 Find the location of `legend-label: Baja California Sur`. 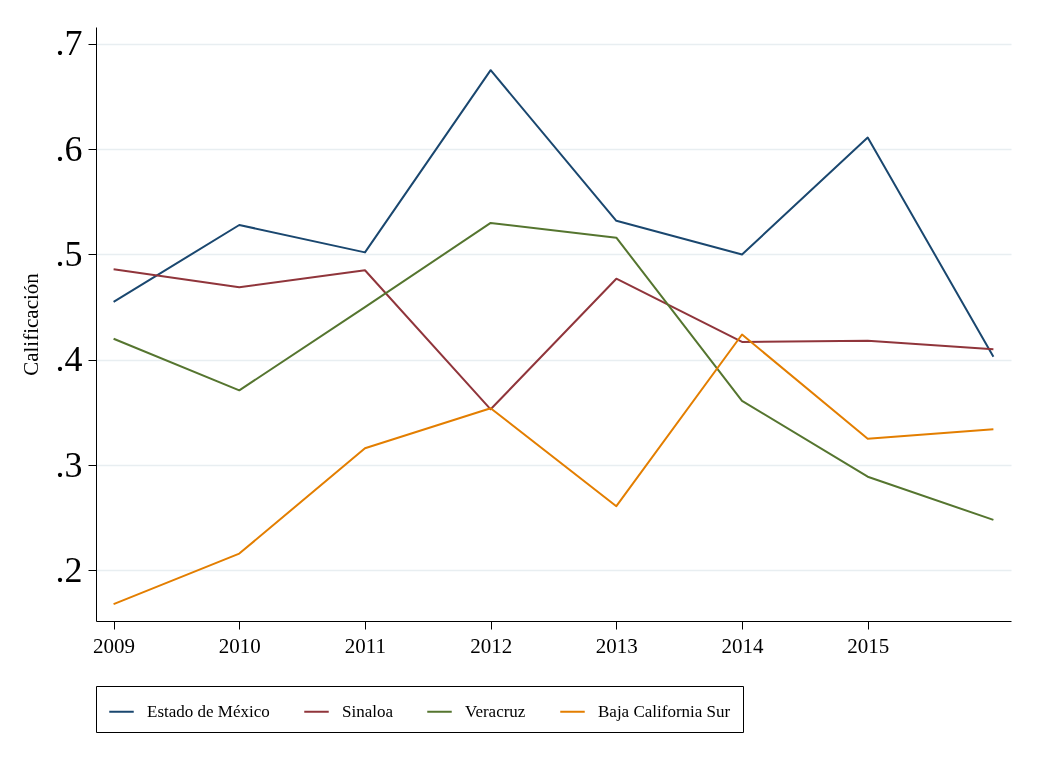

legend-label: Baja California Sur is located at coordinates (664, 711).